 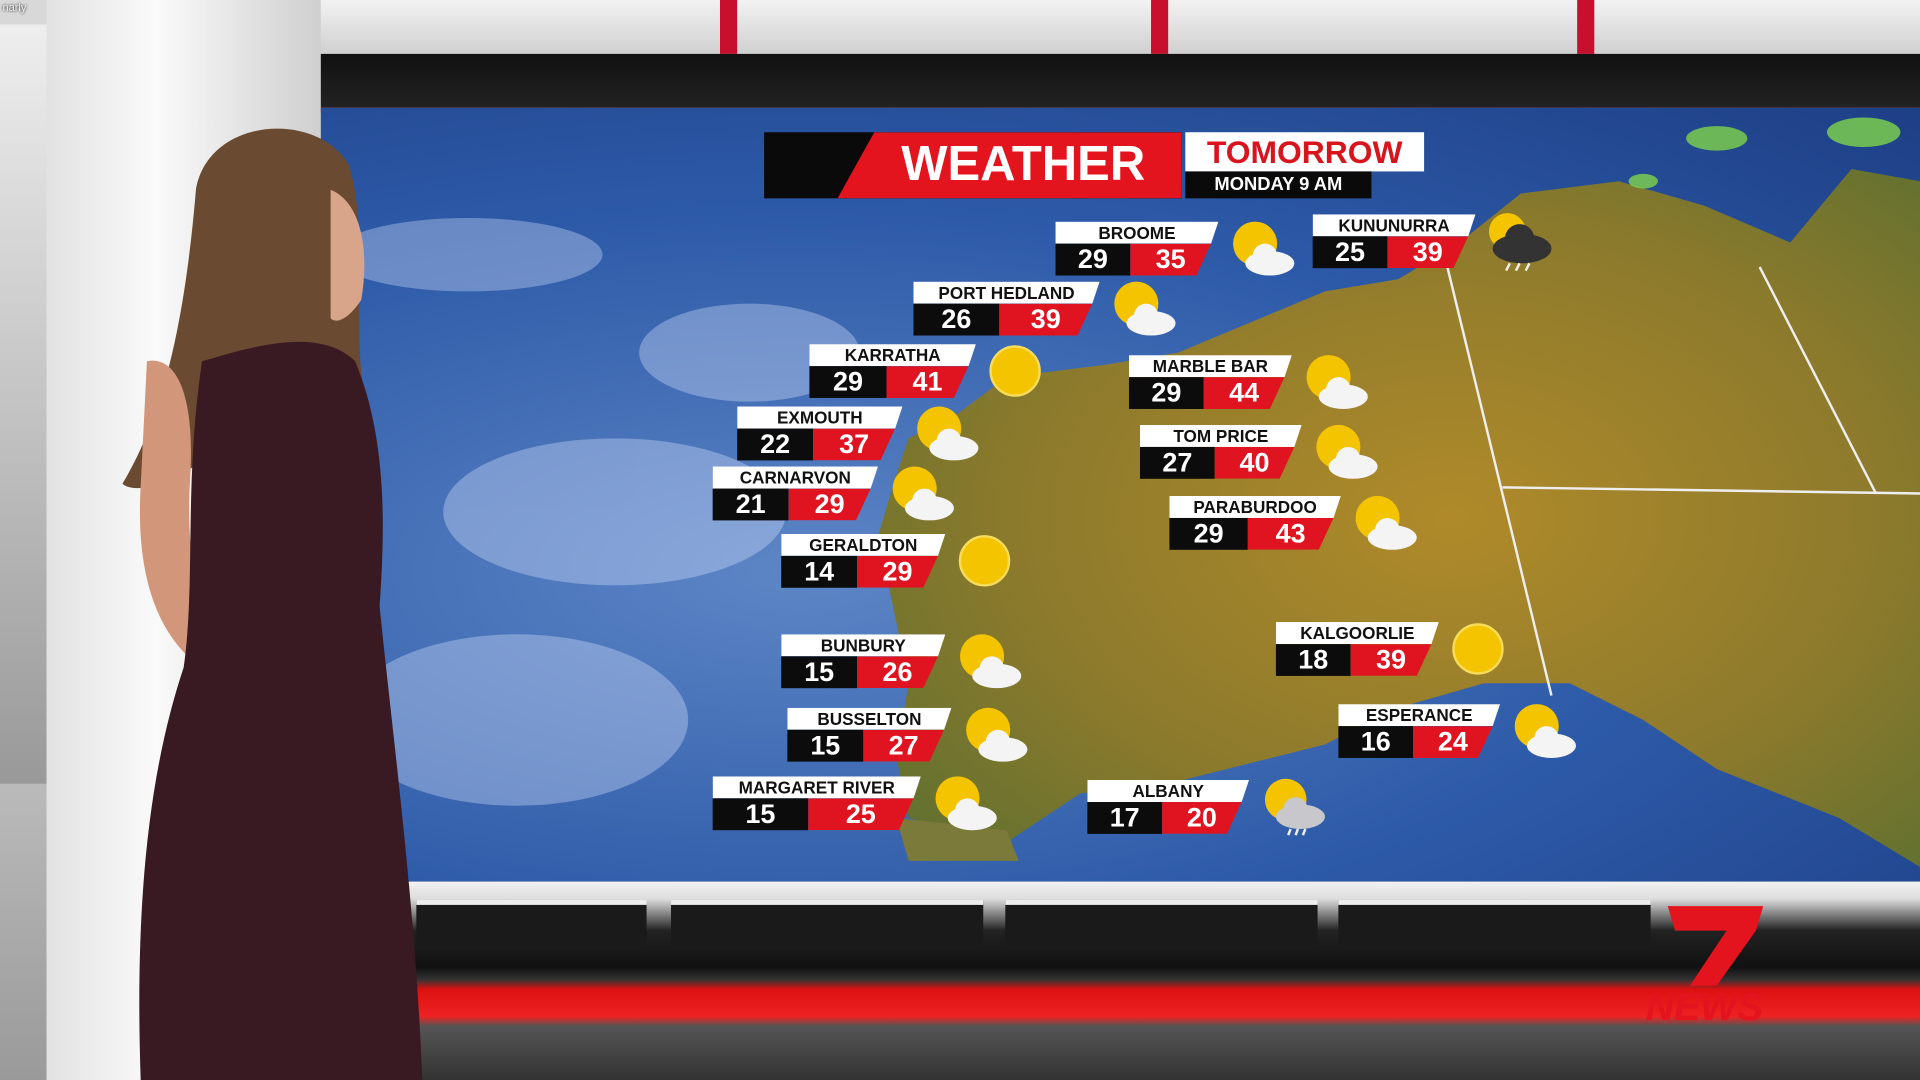 I want to click on temp-row: 21 29, so click(x=795, y=504).